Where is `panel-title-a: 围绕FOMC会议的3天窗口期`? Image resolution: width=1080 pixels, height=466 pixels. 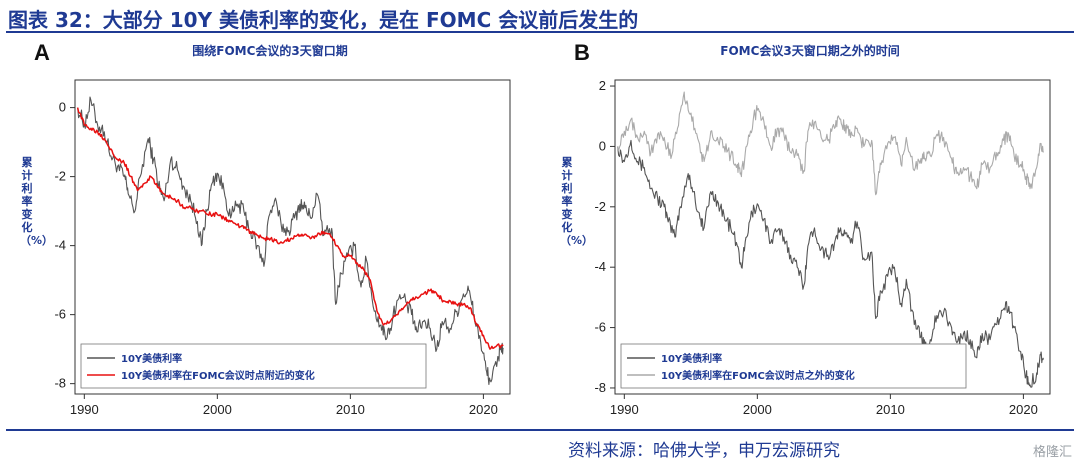 panel-title-a: 围绕FOMC会议的3天窗口期 is located at coordinates (270, 51).